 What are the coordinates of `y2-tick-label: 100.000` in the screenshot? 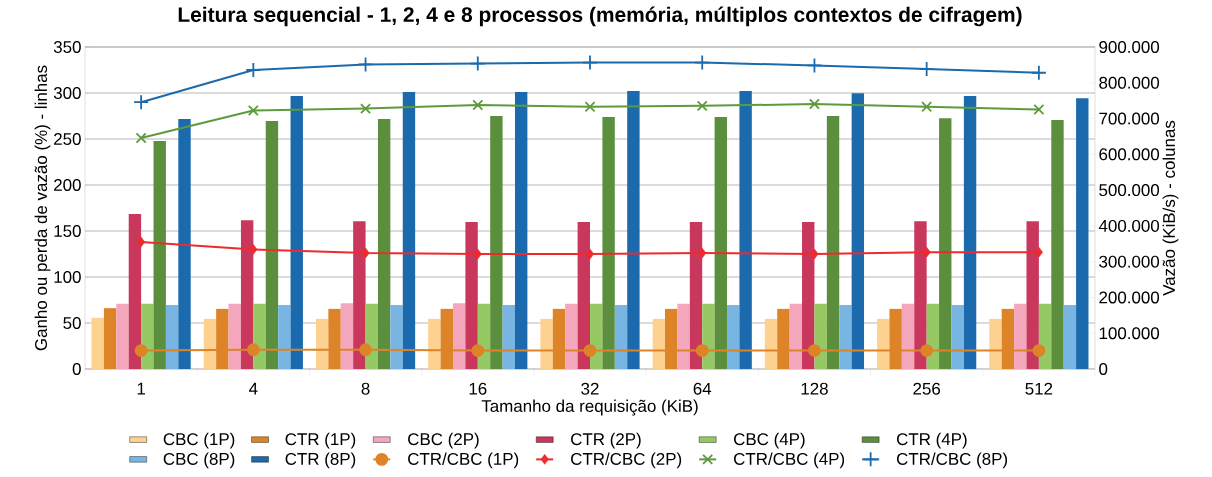 It's located at (1129, 333).